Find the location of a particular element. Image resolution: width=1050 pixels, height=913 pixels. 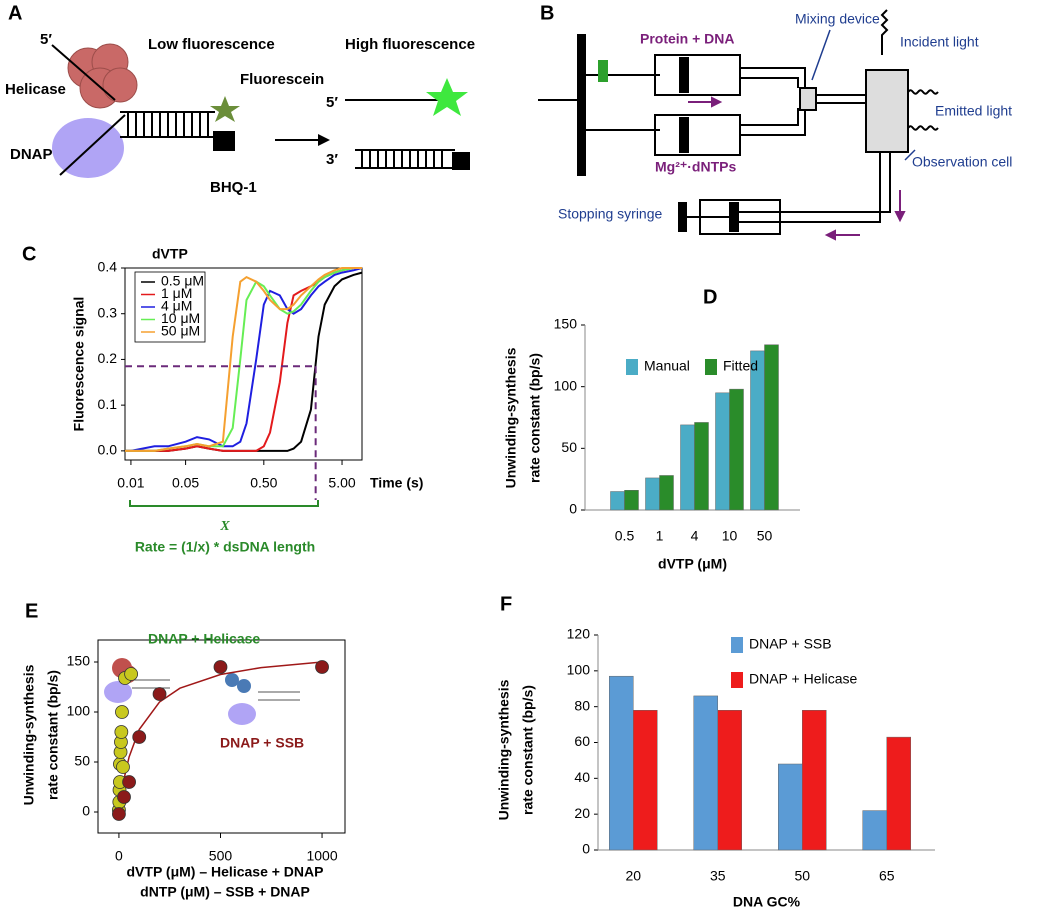

x-tick-label: 0.5 is located at coordinates (625, 536).